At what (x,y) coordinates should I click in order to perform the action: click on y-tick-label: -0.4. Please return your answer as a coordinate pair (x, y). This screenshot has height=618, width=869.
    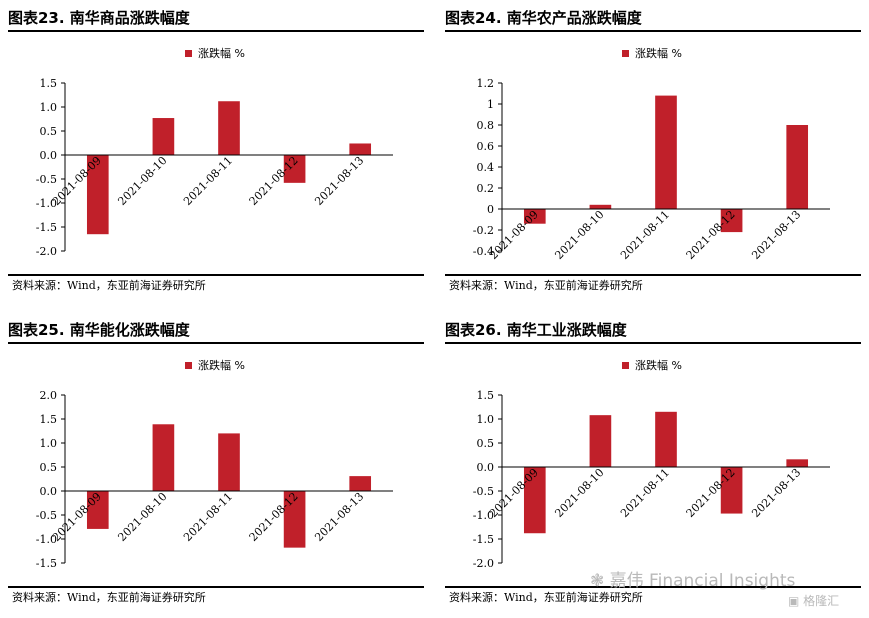
    Looking at the image, I should click on (483, 251).